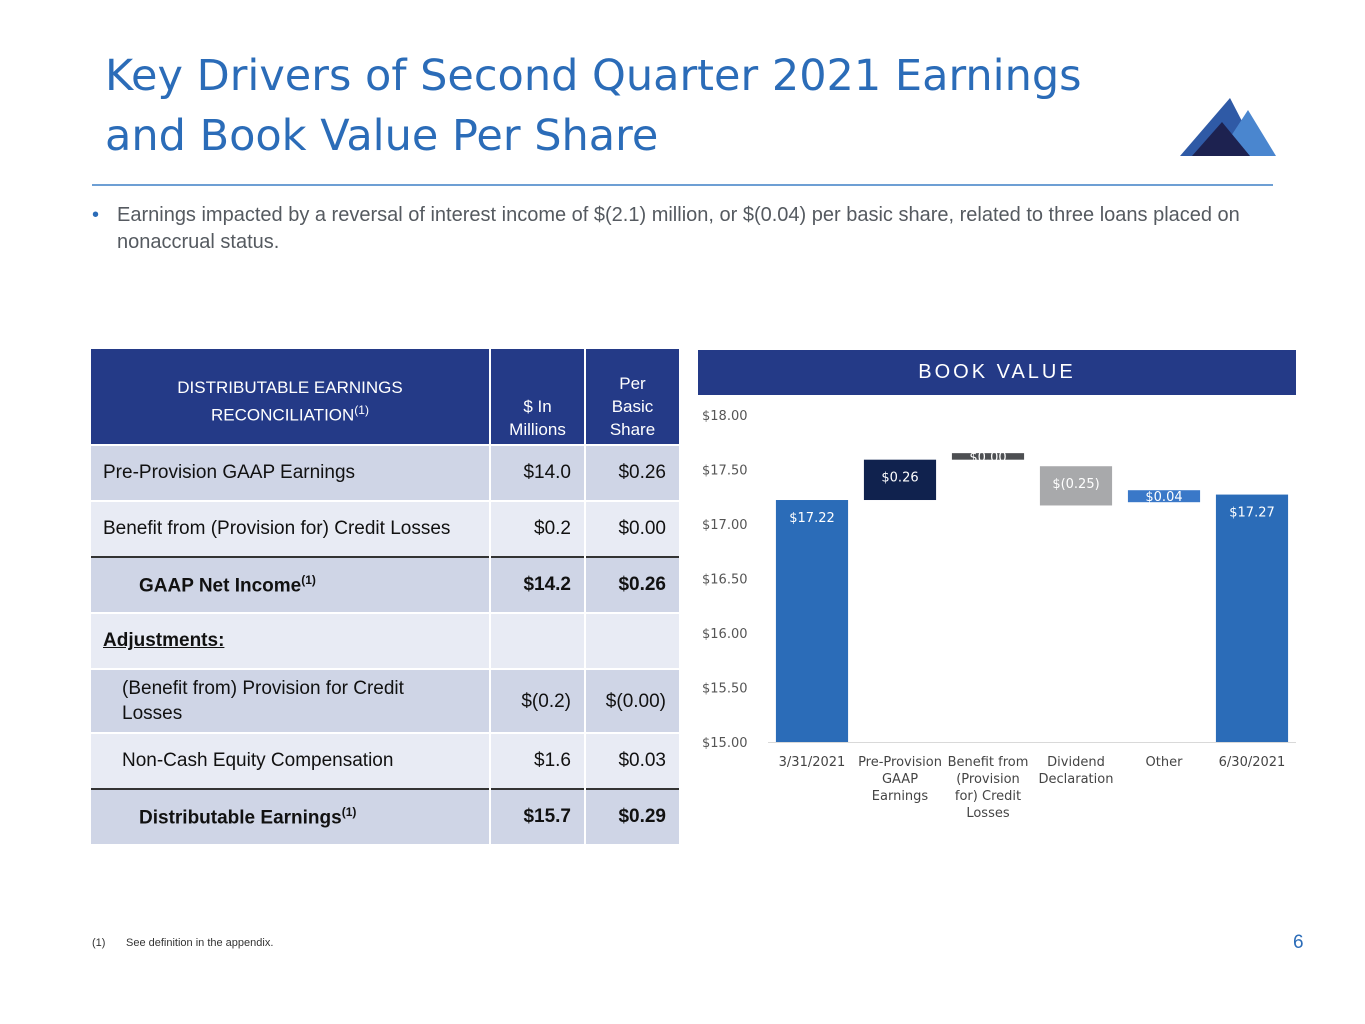 This screenshot has width=1365, height=1024. I want to click on row-per-share: $0.03, so click(632, 760).